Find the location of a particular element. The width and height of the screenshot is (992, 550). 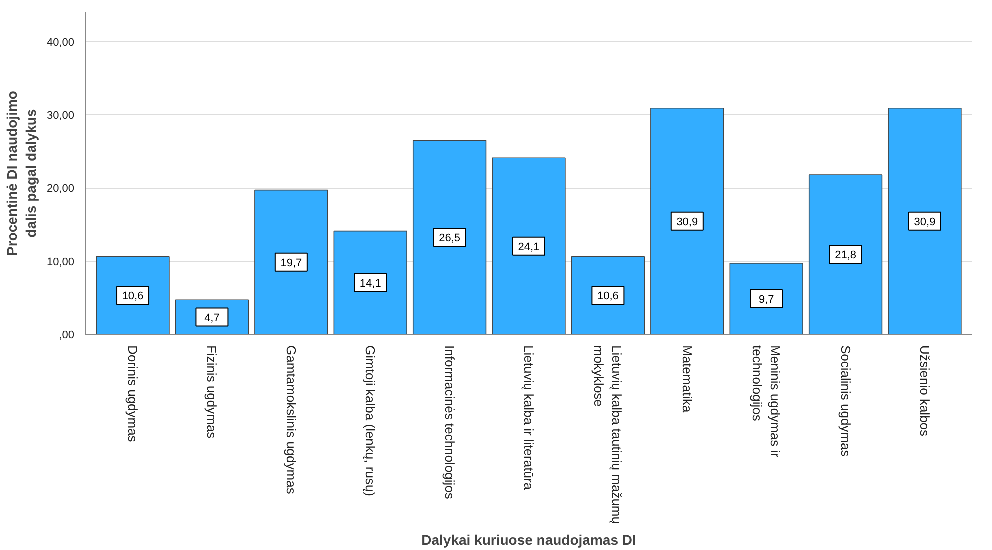

data-label: 14,1 is located at coordinates (371, 284).